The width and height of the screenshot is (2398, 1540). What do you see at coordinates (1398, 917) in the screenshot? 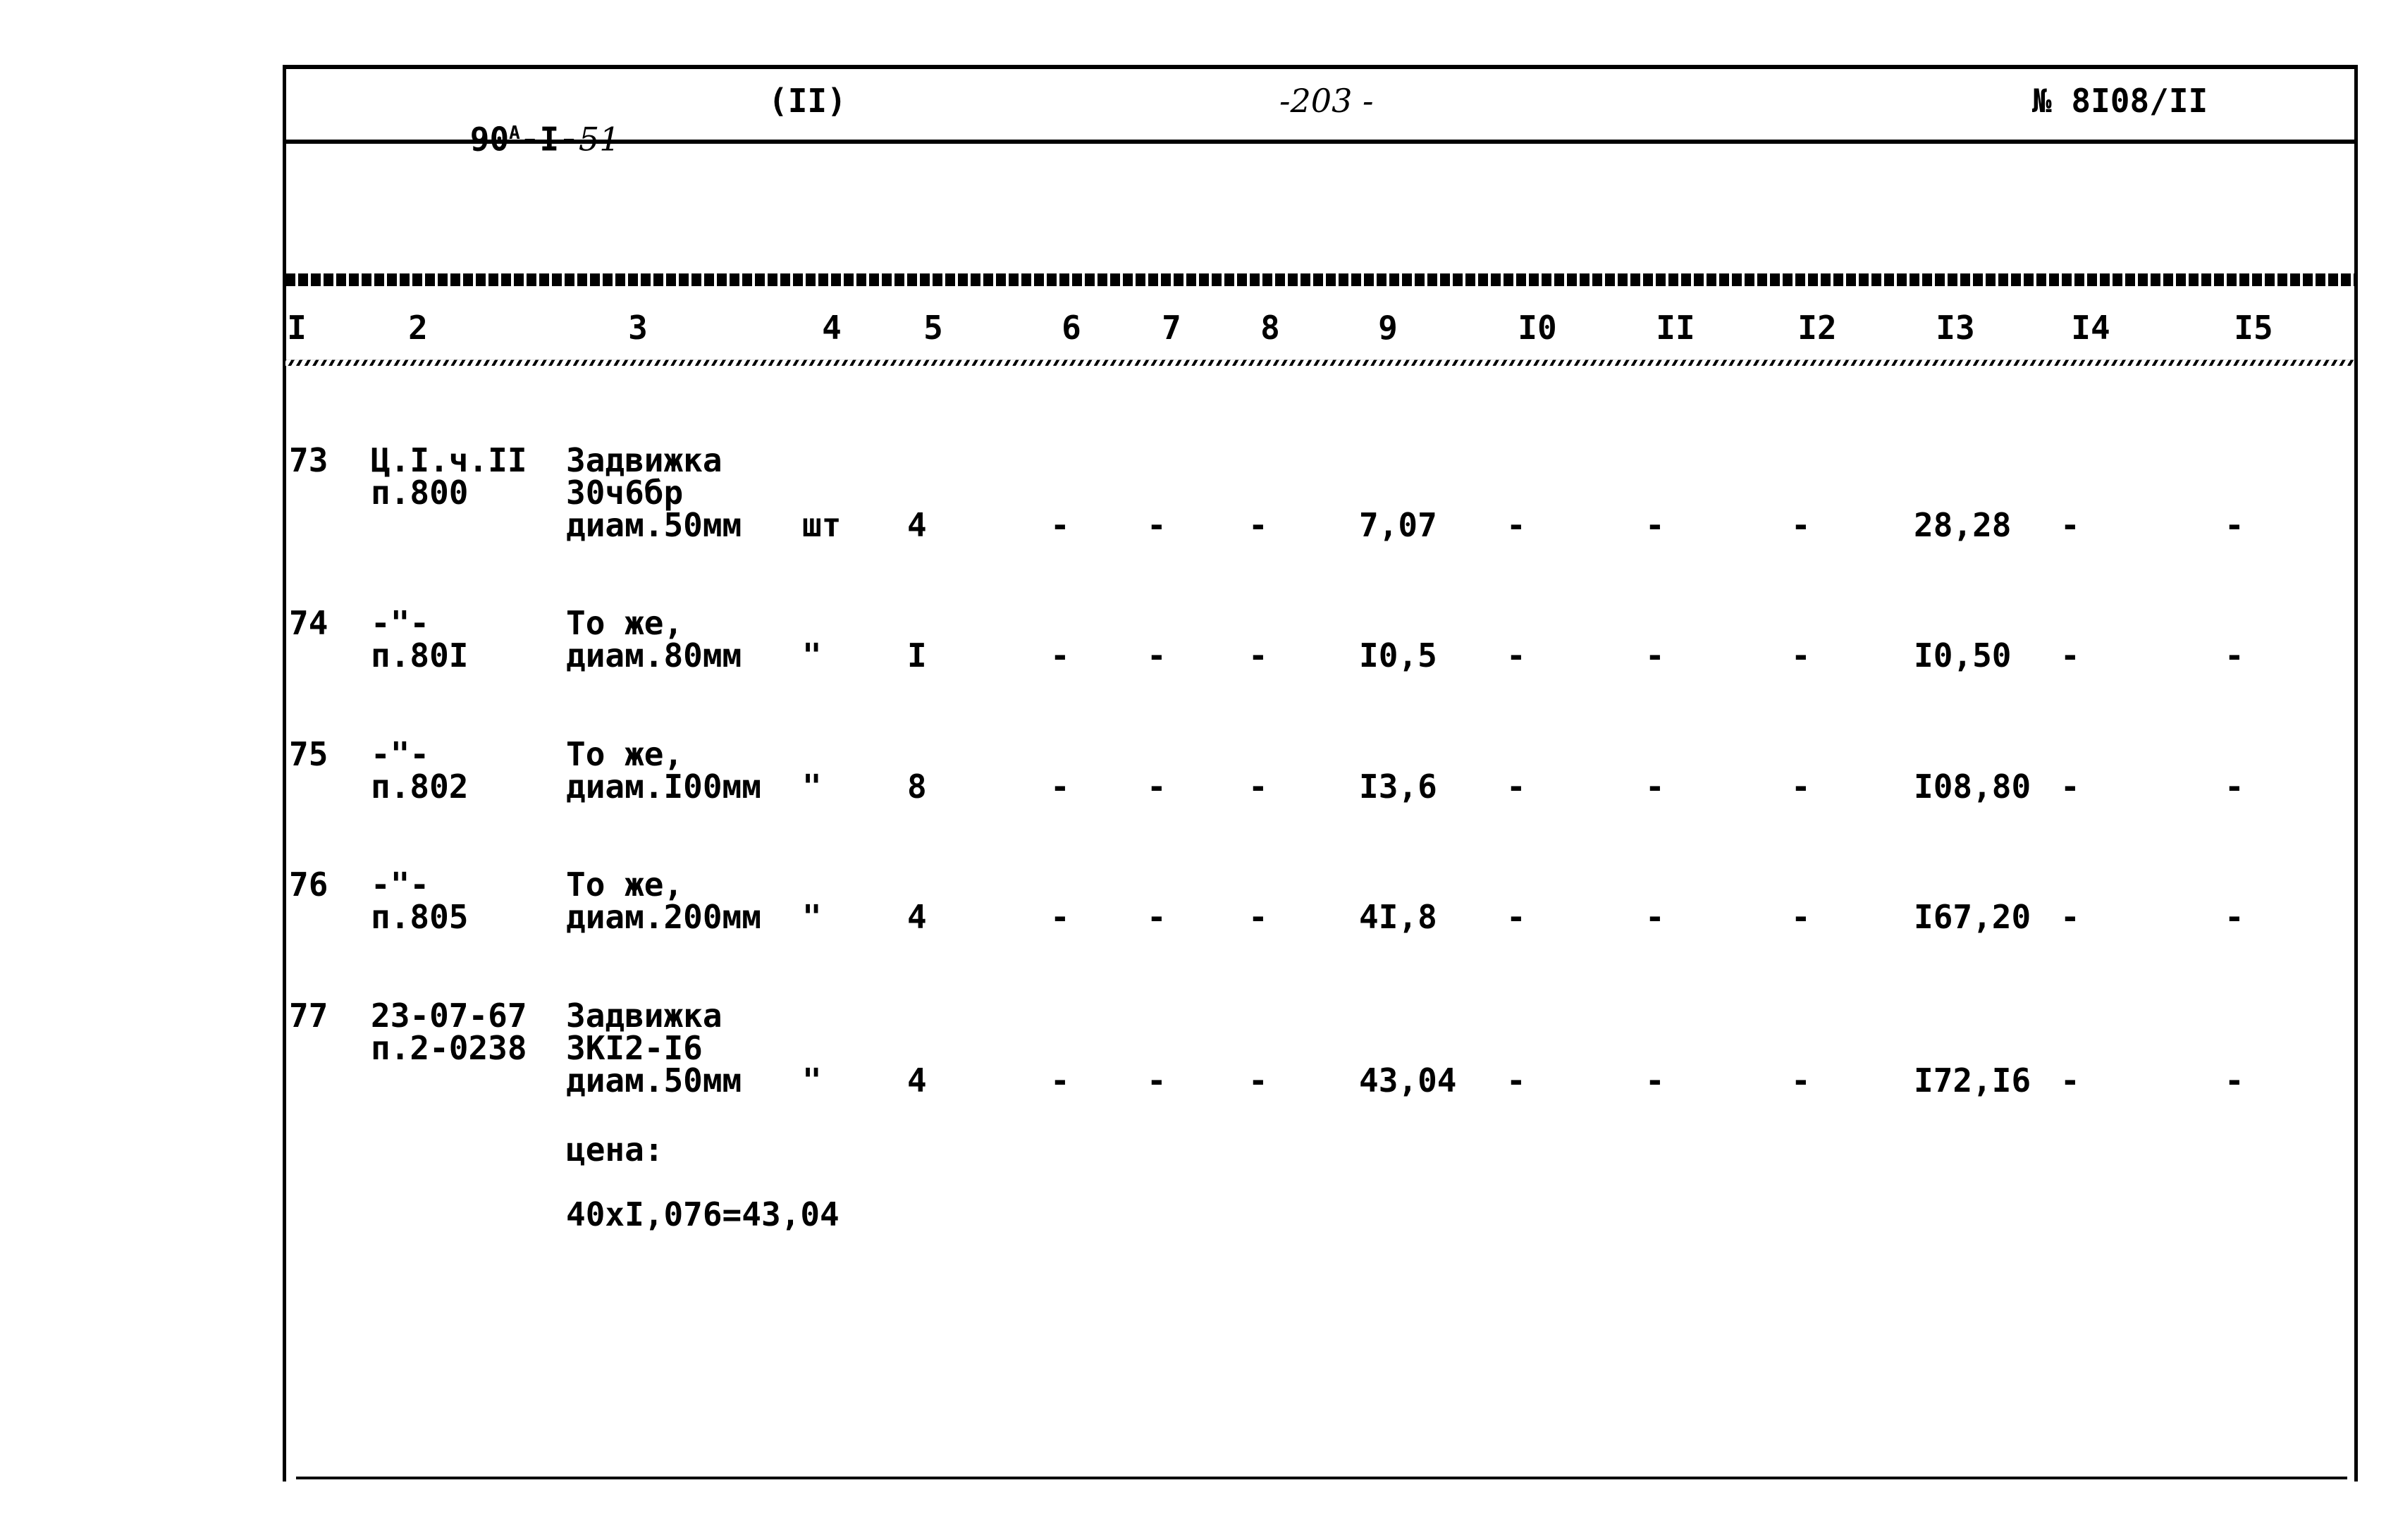
I see `row-cell-c9: 4I,8` at bounding box center [1398, 917].